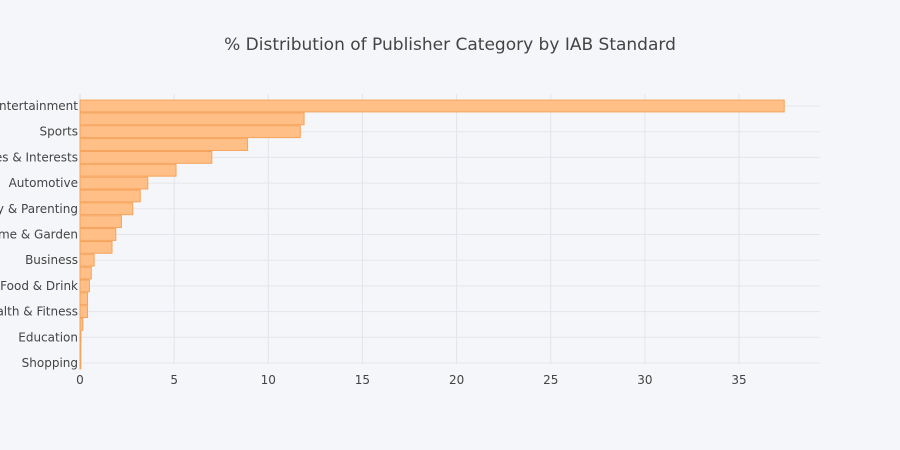 The width and height of the screenshot is (900, 450). I want to click on y-tick-label: Home & Garden, so click(39, 235).